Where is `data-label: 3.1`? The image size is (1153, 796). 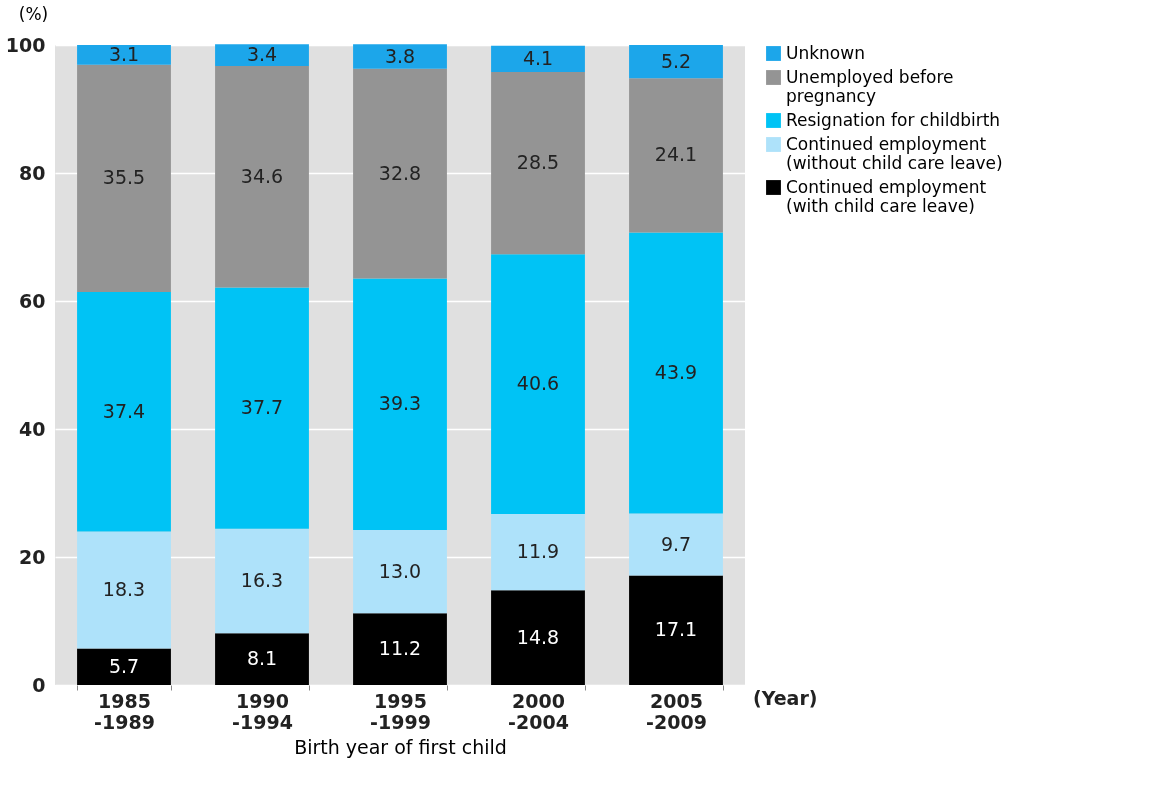 data-label: 3.1 is located at coordinates (124, 53).